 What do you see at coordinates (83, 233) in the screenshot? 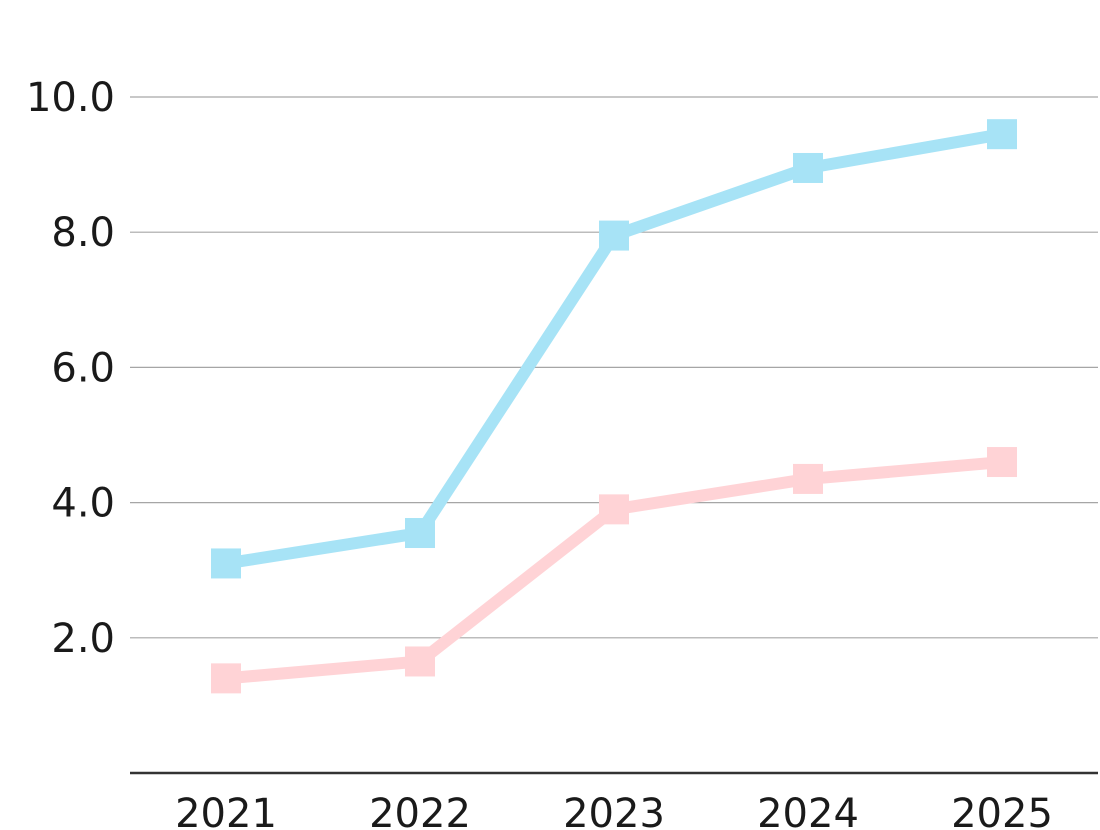
I see `y-tick-label: 8.0` at bounding box center [83, 233].